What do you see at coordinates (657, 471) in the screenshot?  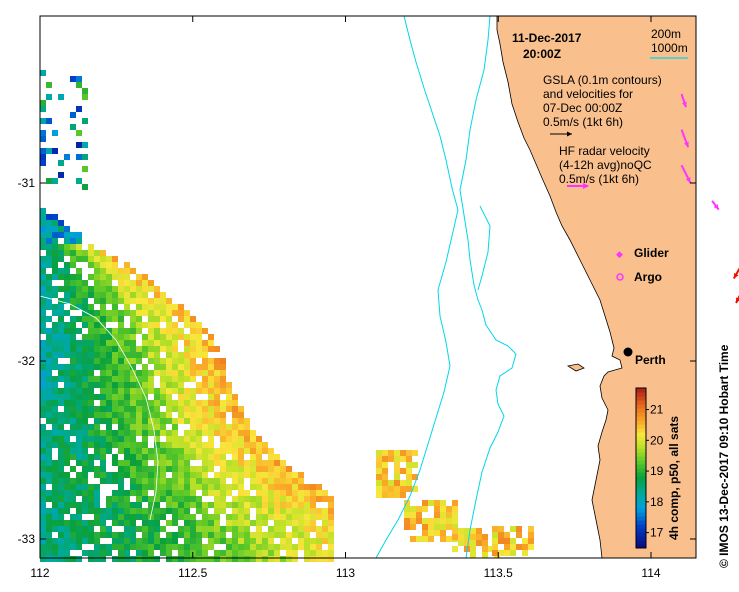 I see `colorbar-tick-label: 19` at bounding box center [657, 471].